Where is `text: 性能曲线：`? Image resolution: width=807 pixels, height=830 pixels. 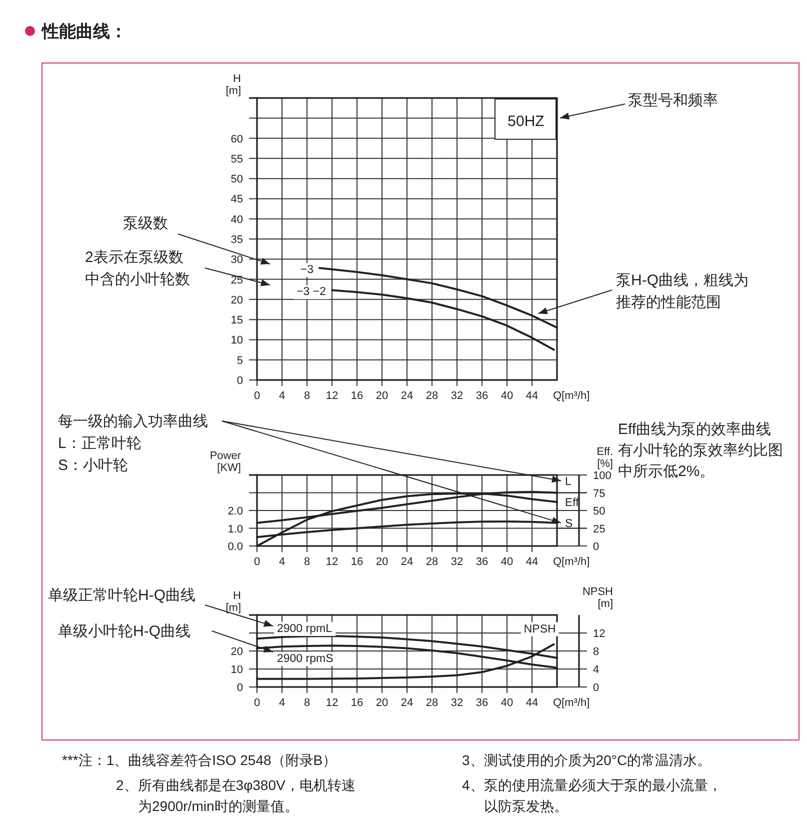
text: 性能曲线： is located at coordinates (84, 31).